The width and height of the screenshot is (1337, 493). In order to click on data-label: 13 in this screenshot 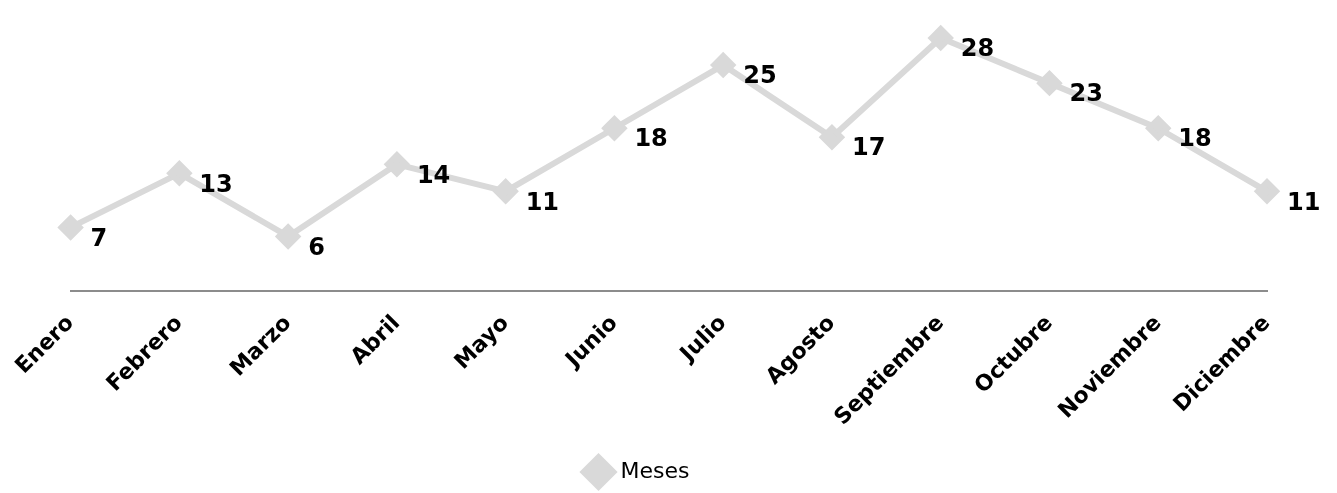, I will do `click(216, 183)`.